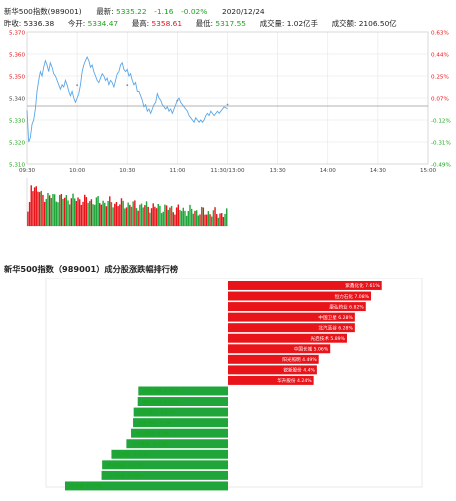  Describe the element at coordinates (272, 23) in the screenshot. I see `volume-label: 成交量:` at that location.